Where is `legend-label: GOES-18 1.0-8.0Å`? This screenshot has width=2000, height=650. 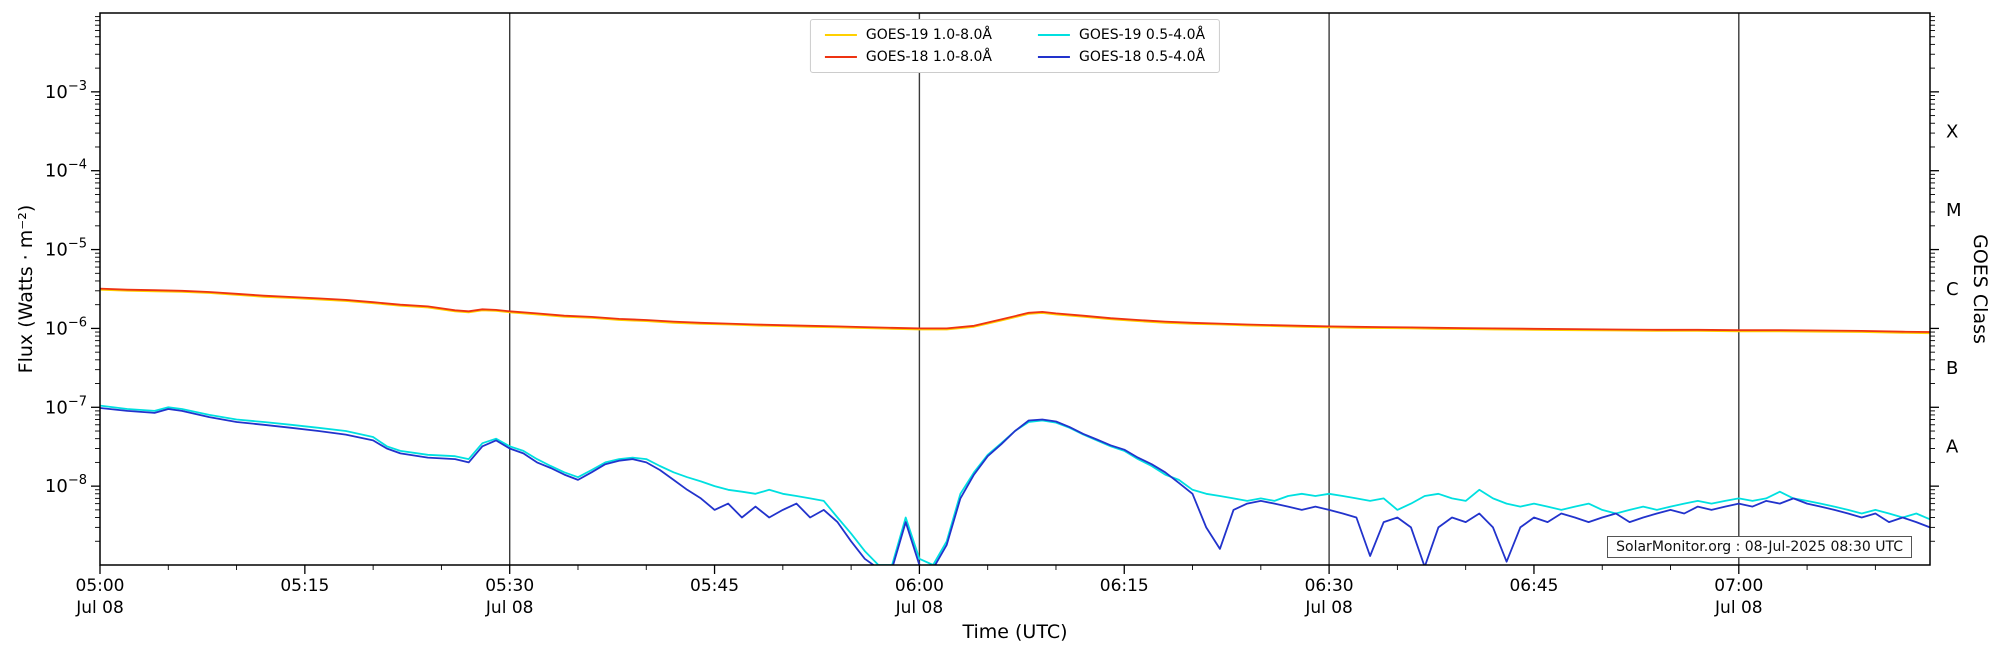
legend-label: GOES-18 1.0-8.0Å is located at coordinates (928, 57).